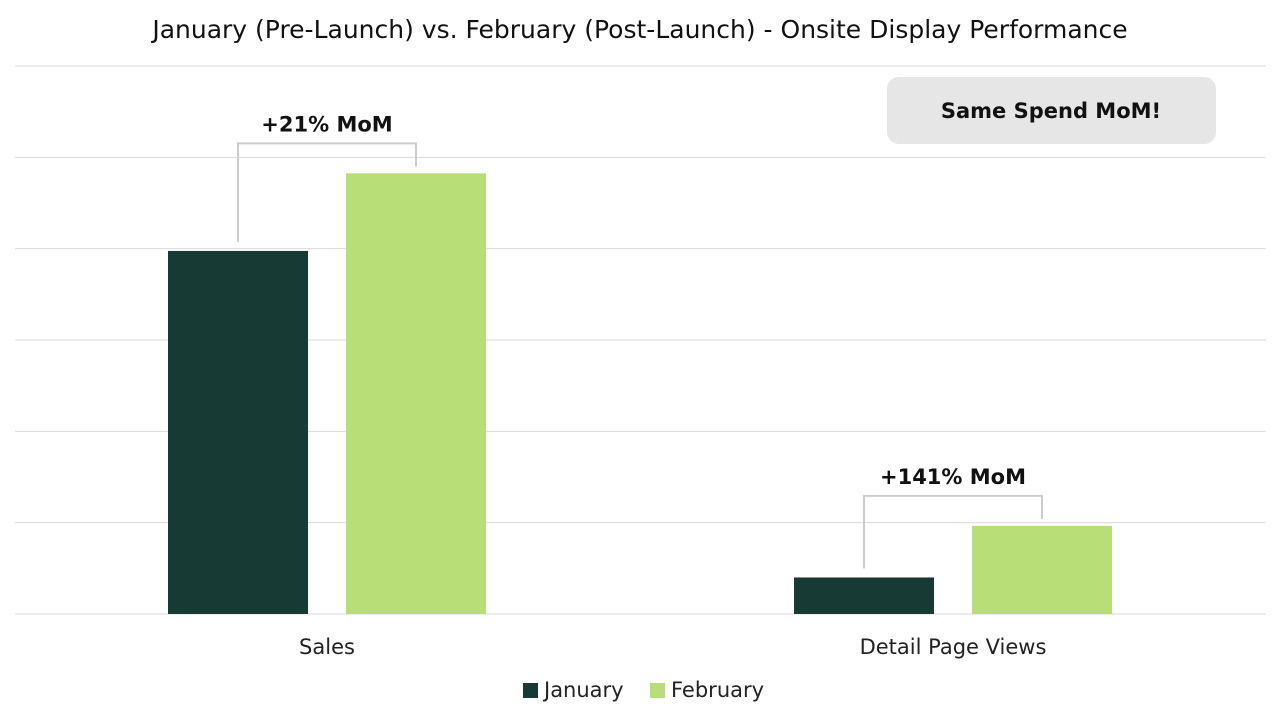 The height and width of the screenshot is (720, 1280). I want to click on legend-label: January, so click(583, 690).